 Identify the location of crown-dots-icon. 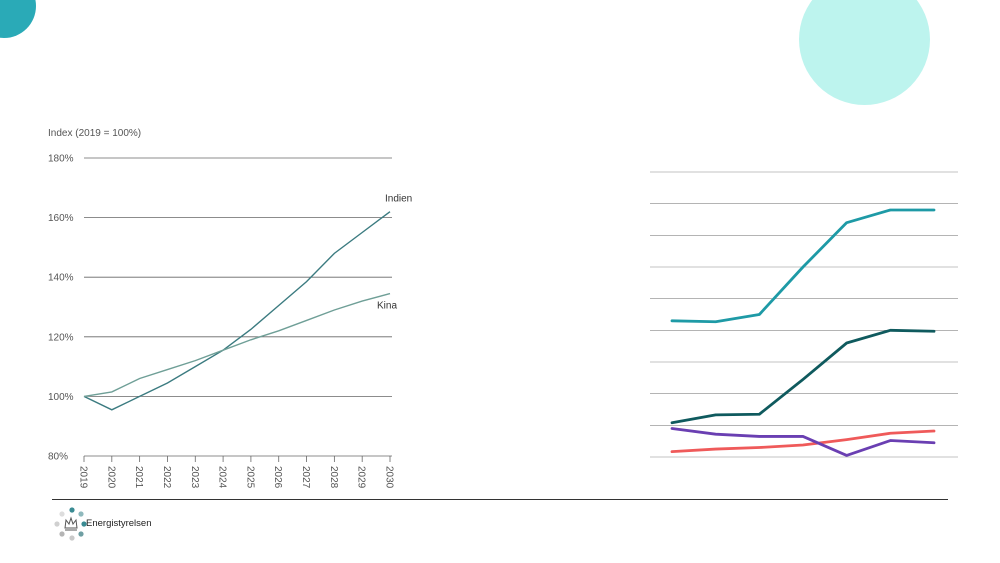
(70, 524).